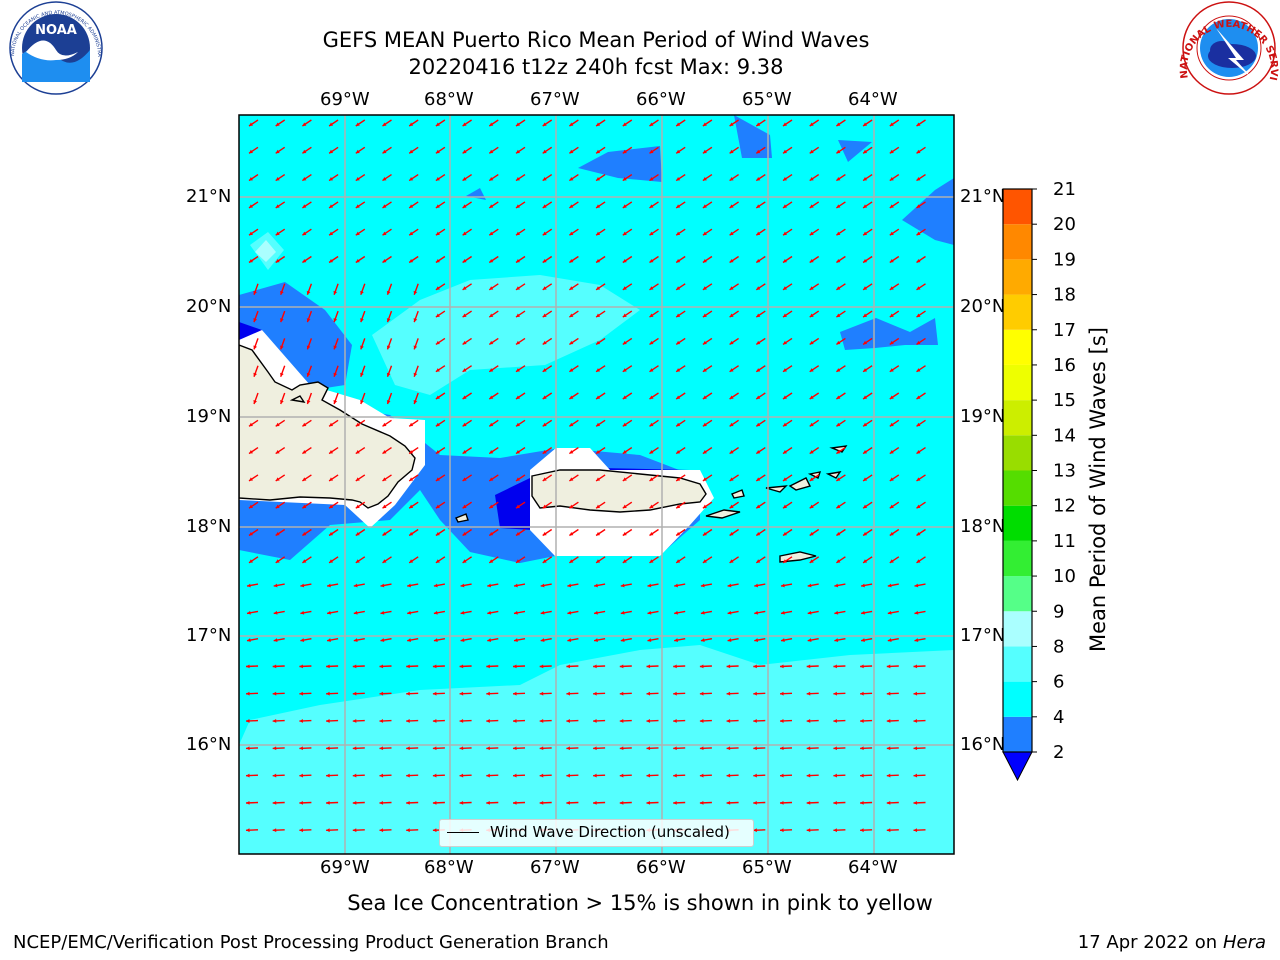  I want to click on lon-label-top-3: 67°W, so click(555, 99).